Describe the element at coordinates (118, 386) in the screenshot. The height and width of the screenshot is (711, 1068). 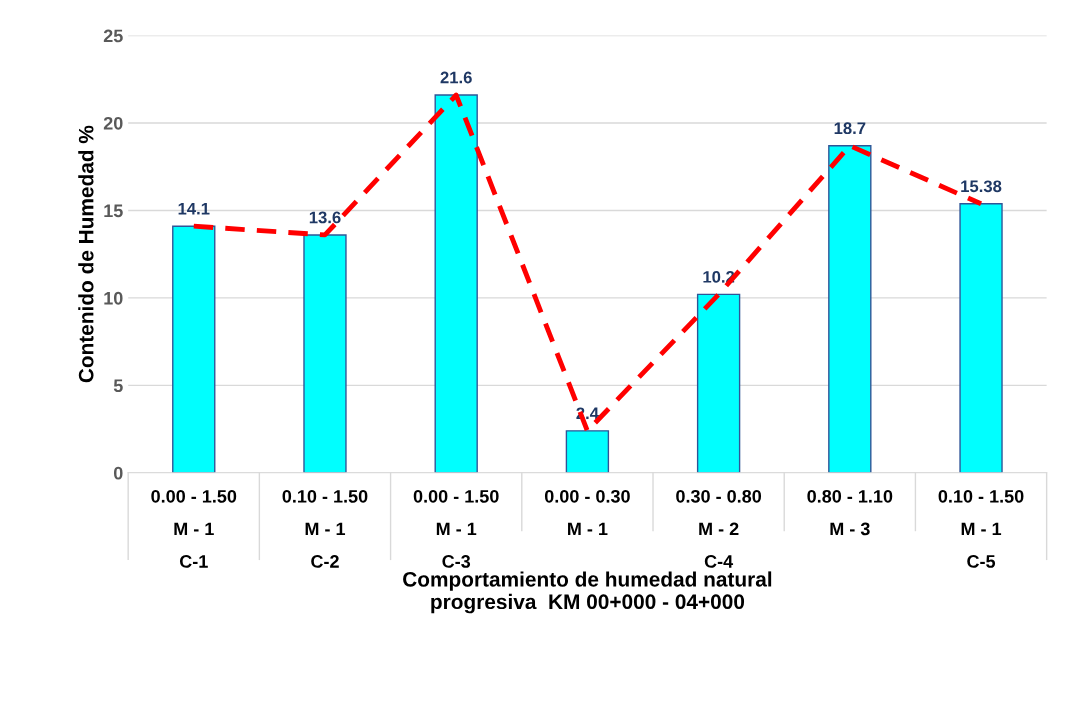
I see `y-tick-label: 5` at that location.